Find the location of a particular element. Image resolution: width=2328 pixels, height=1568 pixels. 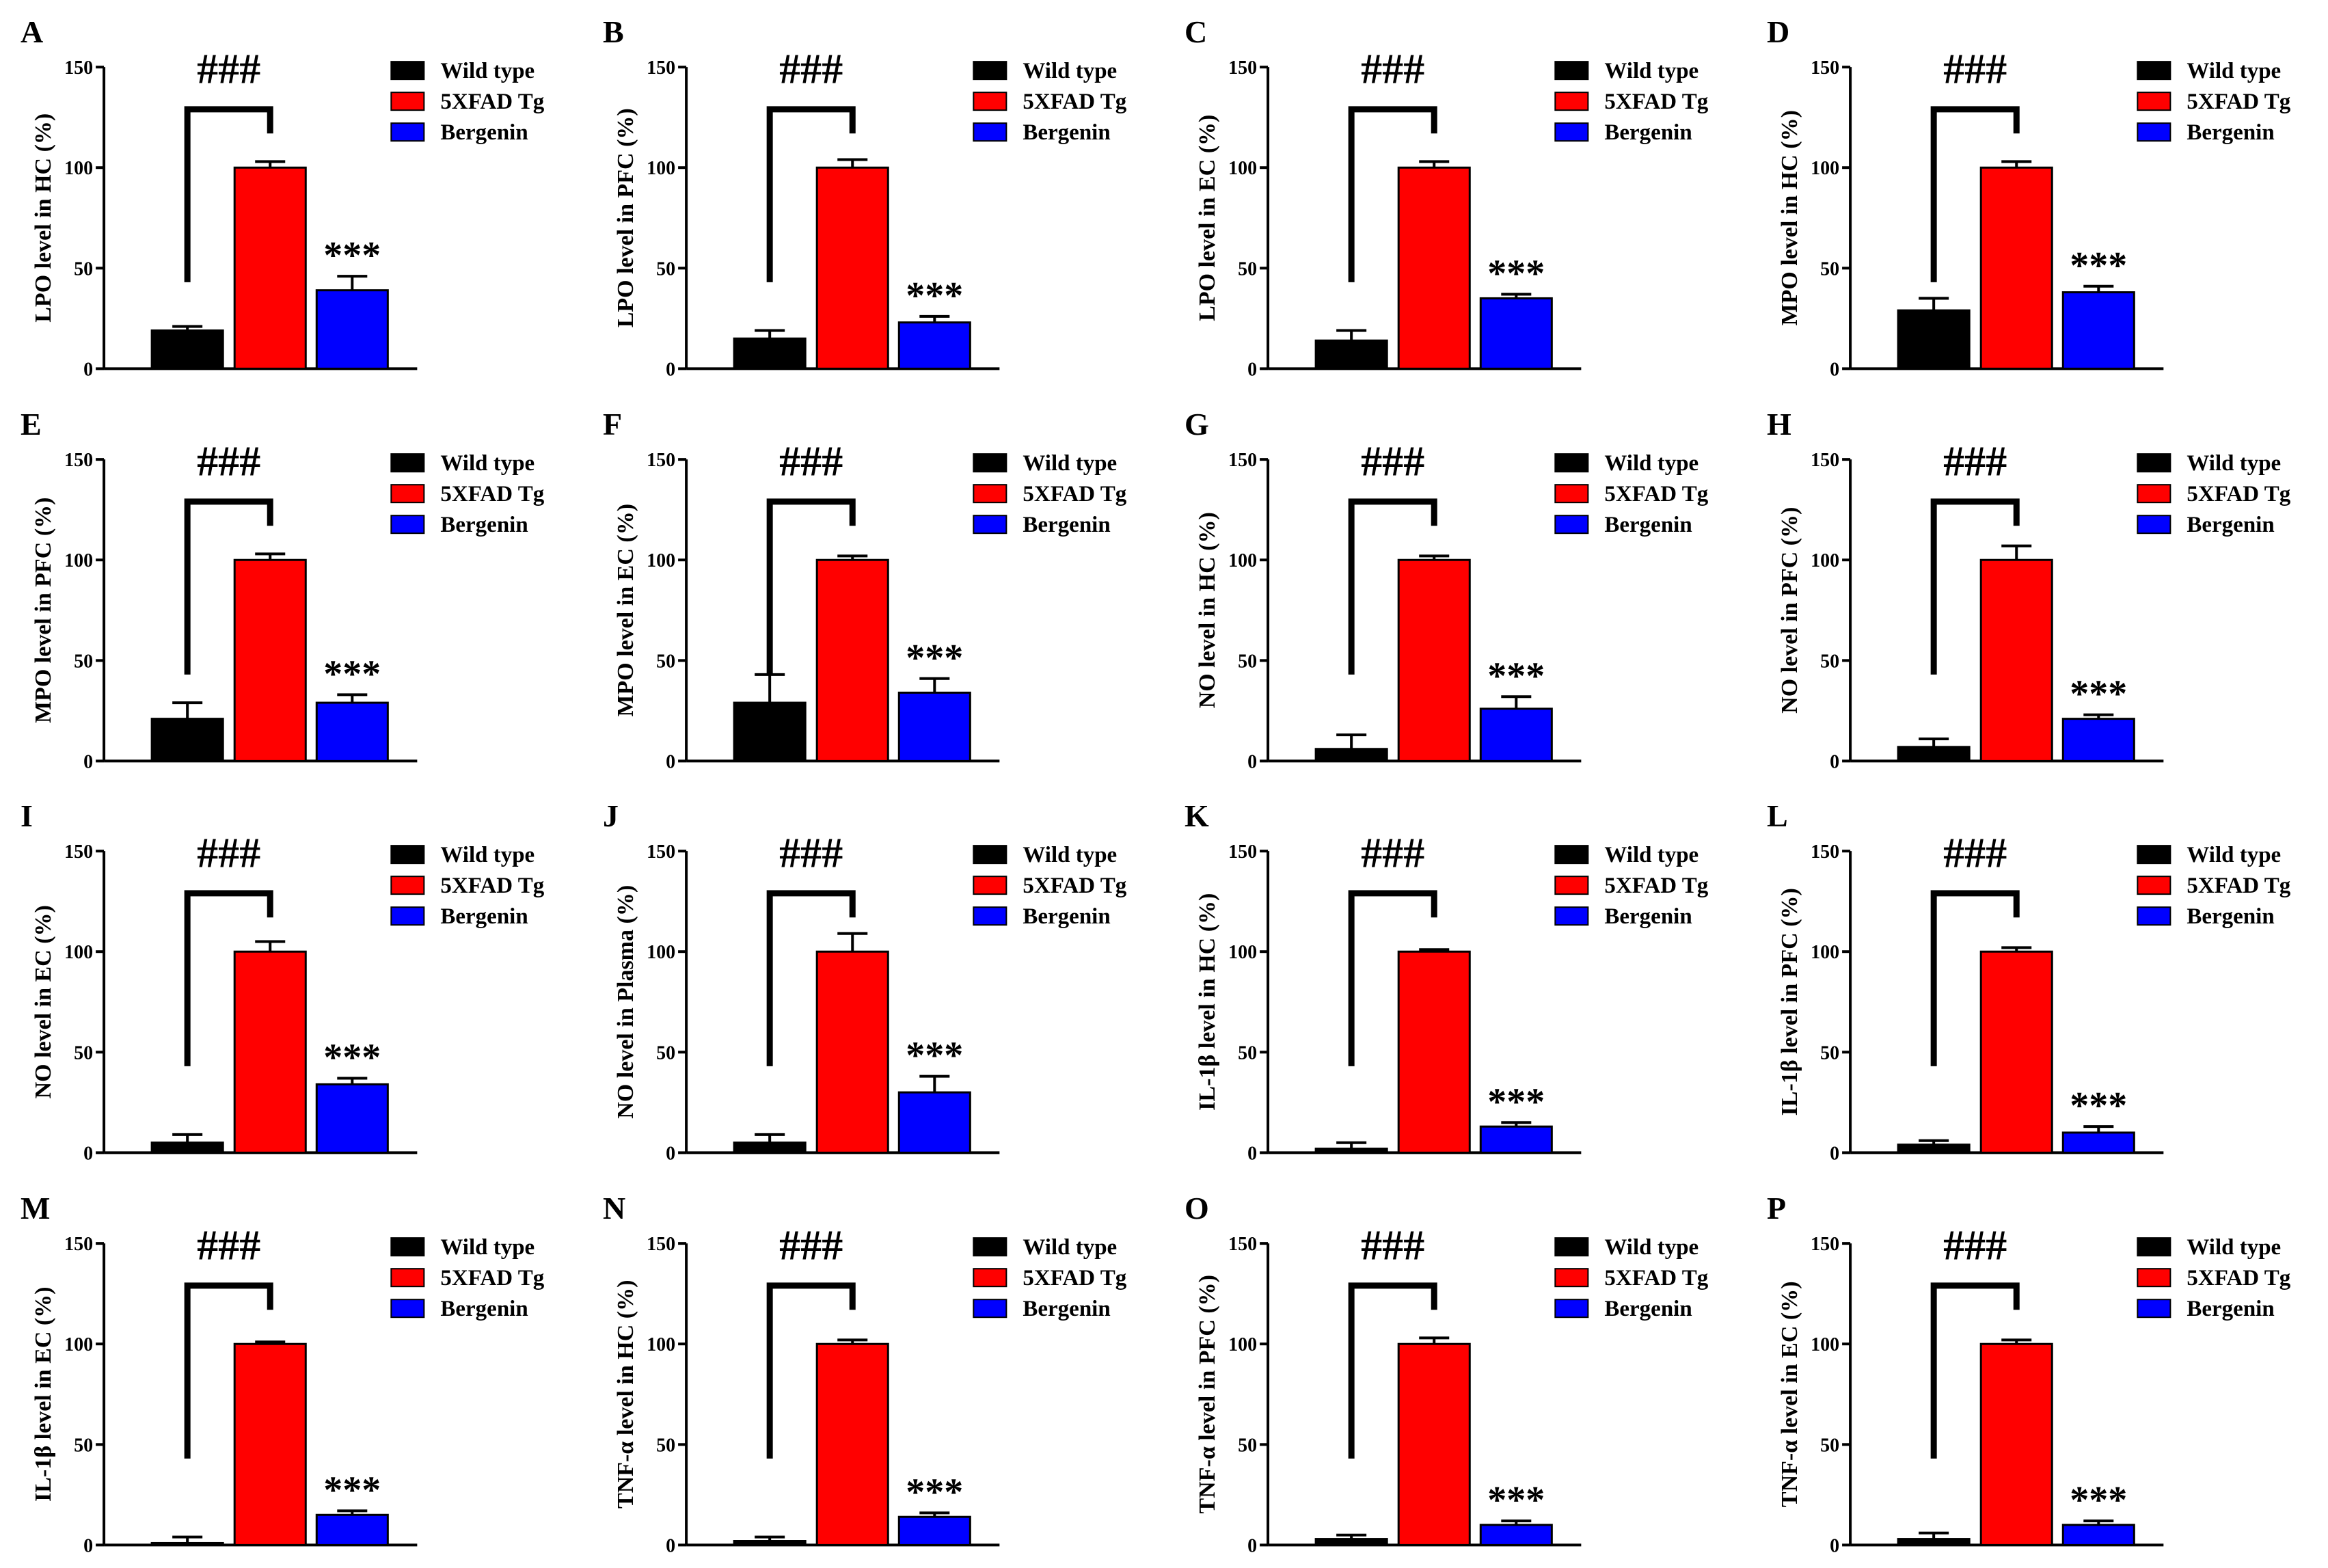

y-axis-label: TNF-α level in PFC (%) is located at coordinates (1207, 1394).